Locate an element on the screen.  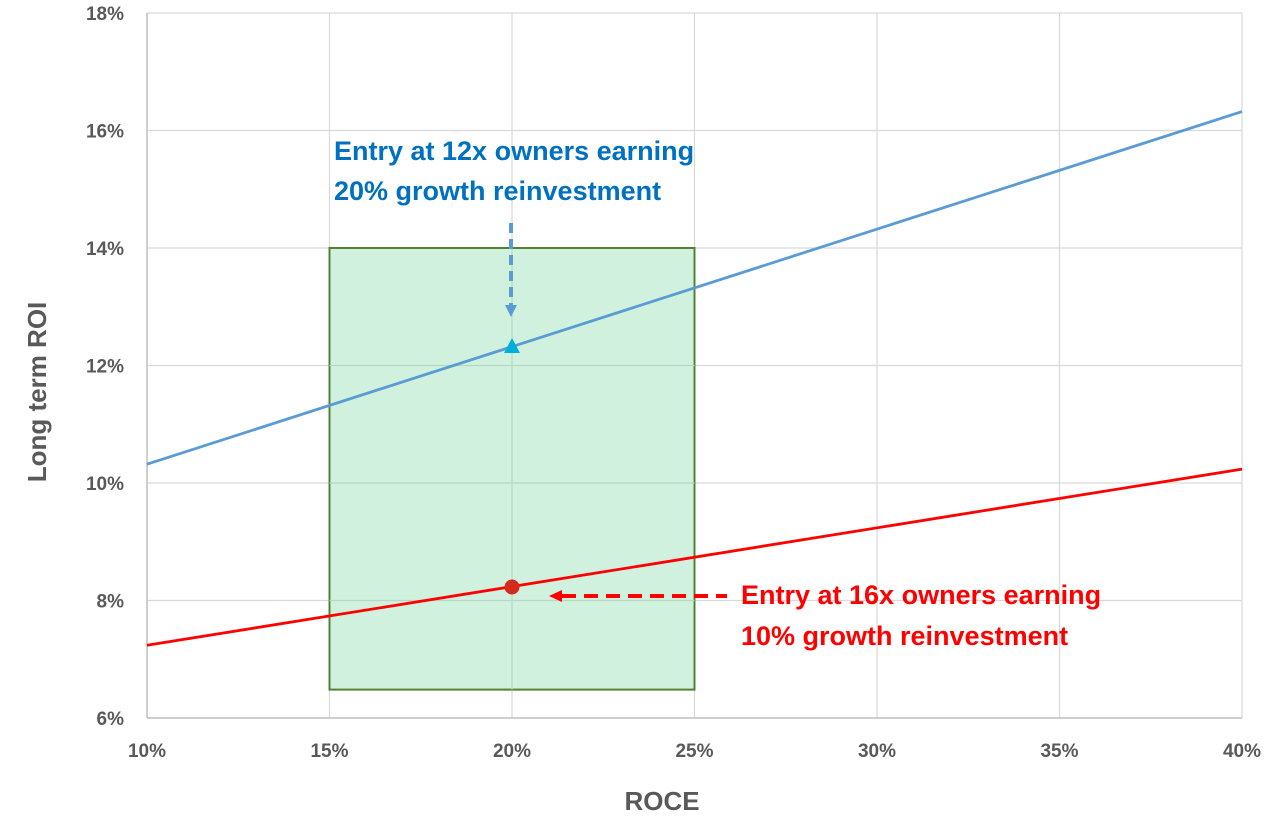
y-tick-labels: 6% 8% 10% 12% 14% 16% 18% is located at coordinates (105, 367).